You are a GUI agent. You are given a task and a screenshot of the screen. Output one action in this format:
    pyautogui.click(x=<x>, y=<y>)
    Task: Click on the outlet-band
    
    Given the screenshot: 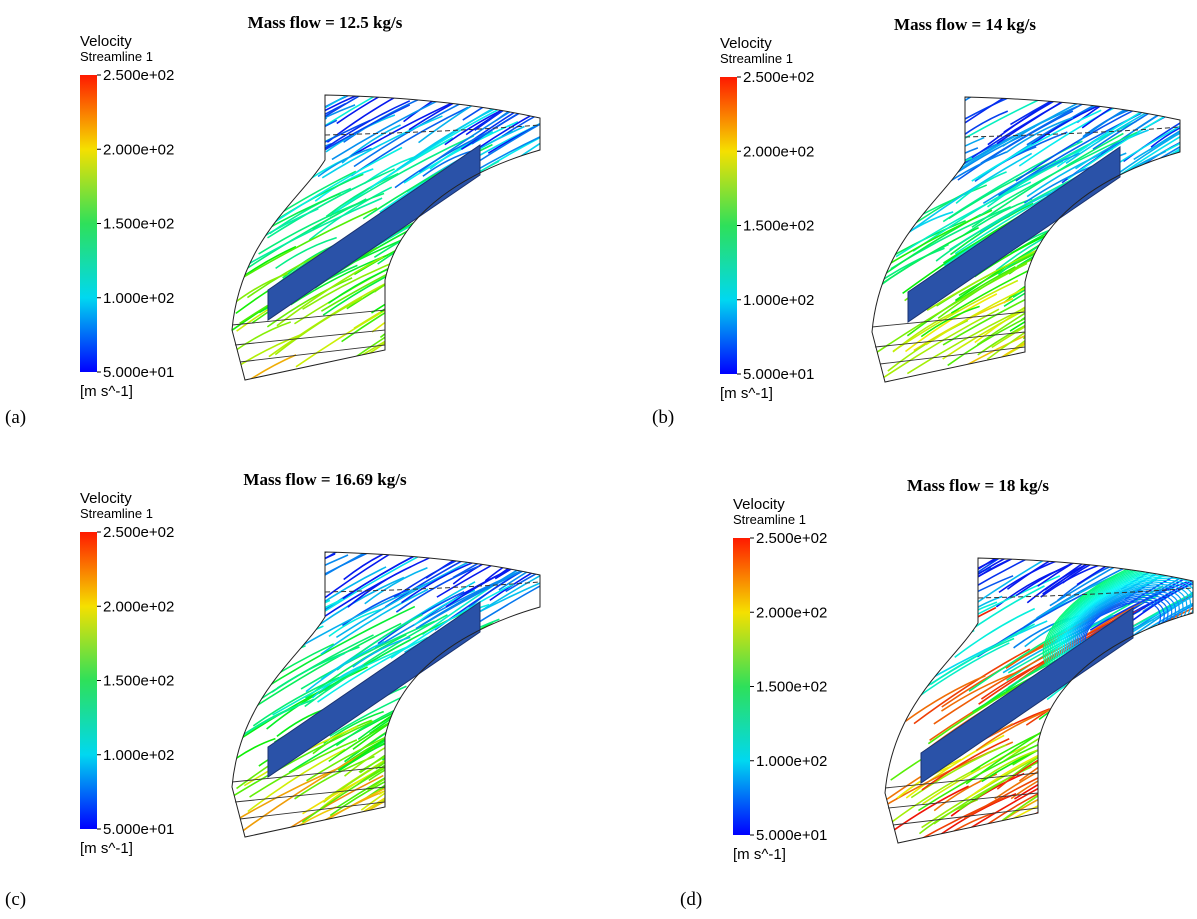 What is the action you would take?
    pyautogui.click(x=961, y=799)
    